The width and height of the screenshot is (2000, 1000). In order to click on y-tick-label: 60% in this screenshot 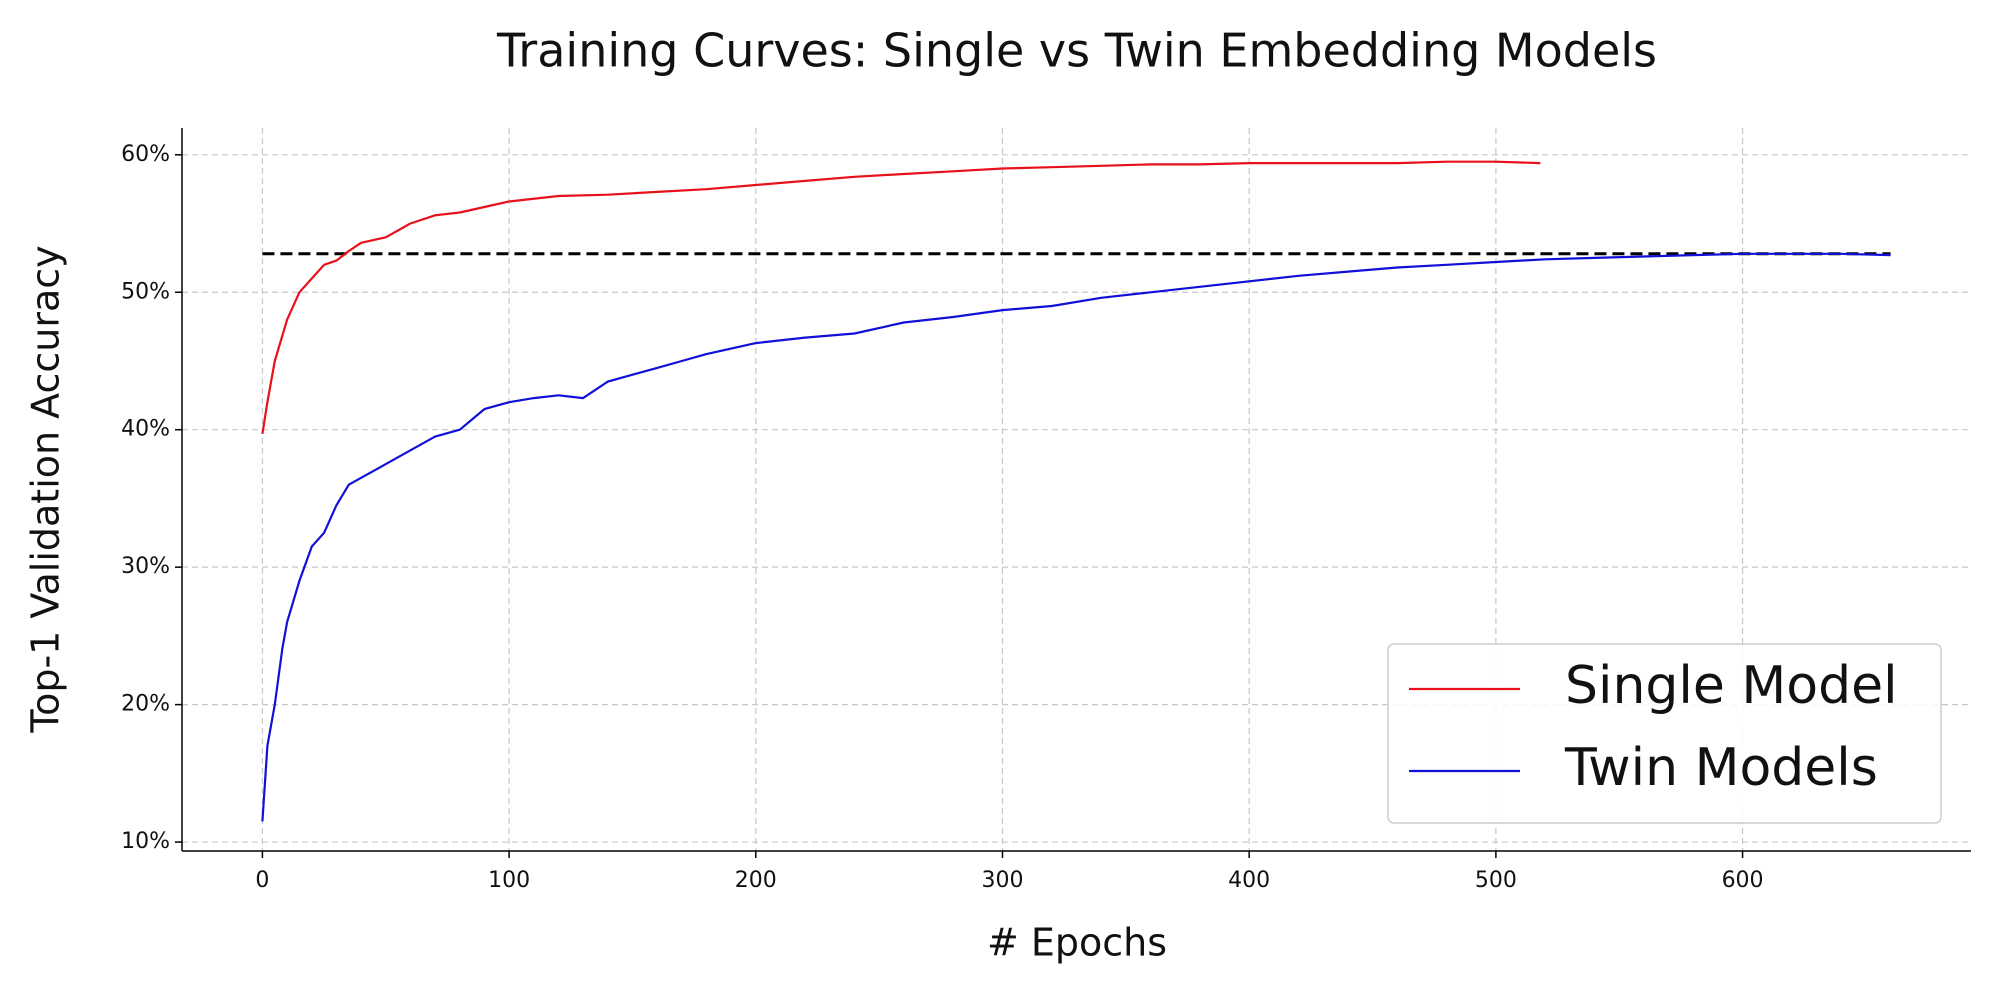, I will do `click(145, 154)`.